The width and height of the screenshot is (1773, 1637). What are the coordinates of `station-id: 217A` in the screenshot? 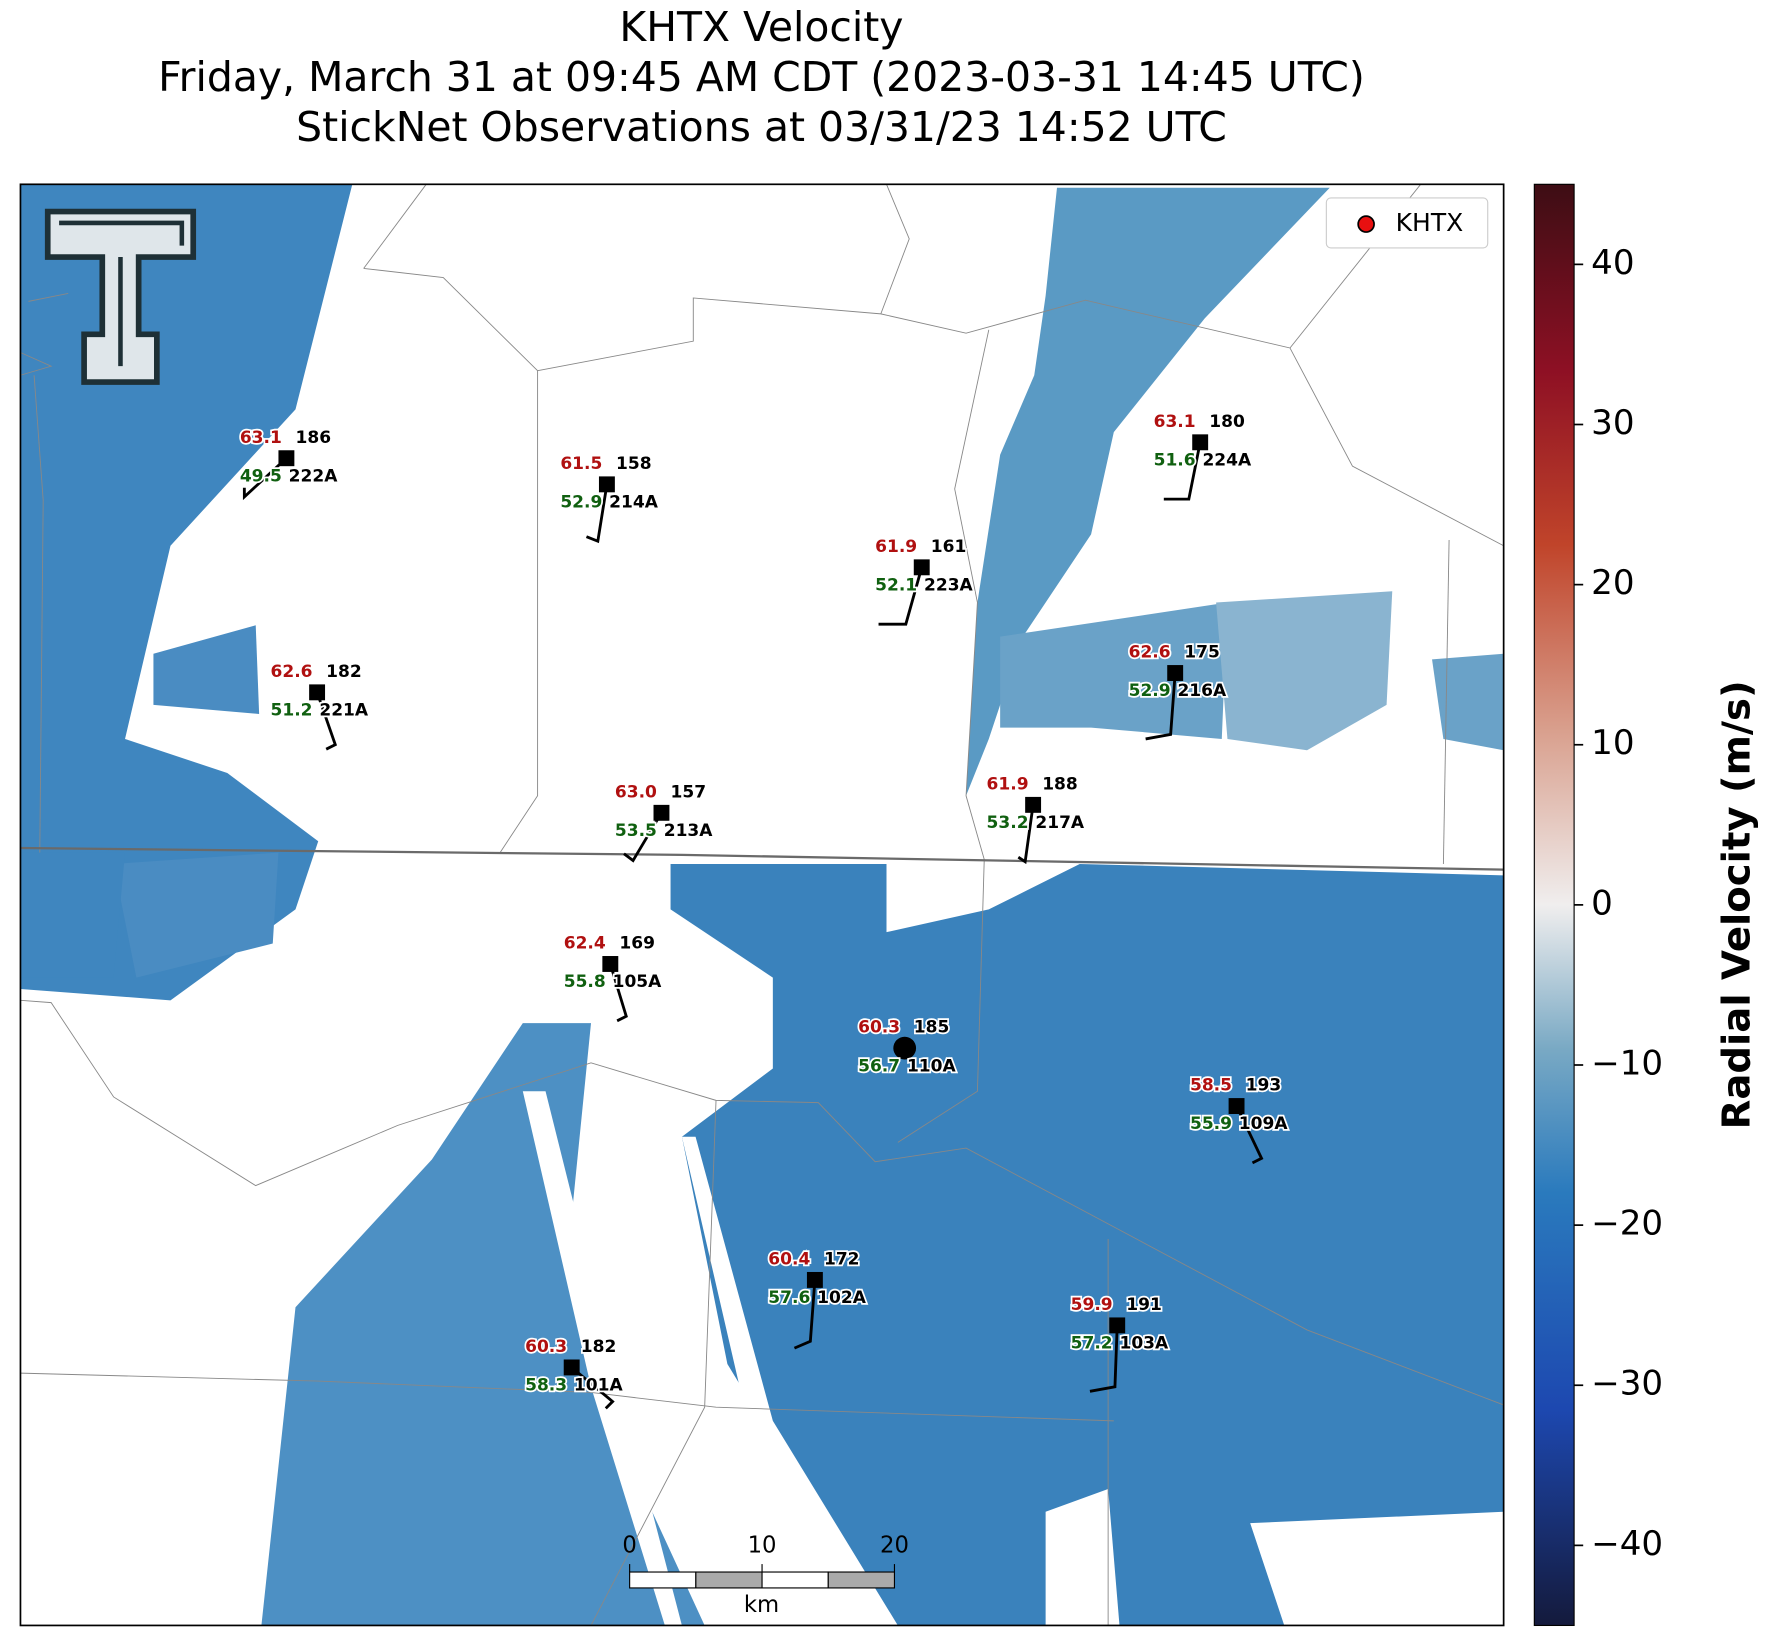 It's located at (1060, 823).